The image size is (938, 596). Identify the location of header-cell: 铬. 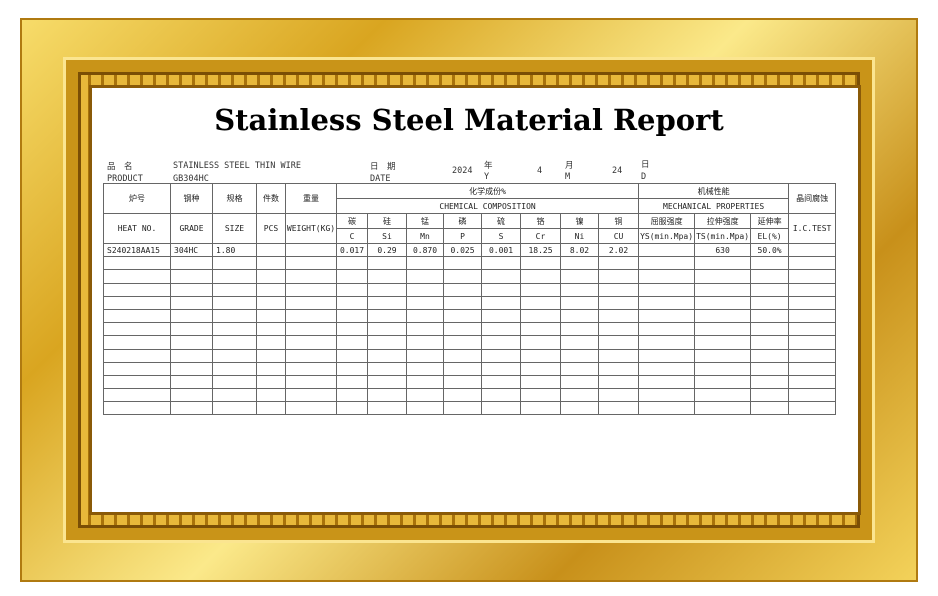
(540, 221).